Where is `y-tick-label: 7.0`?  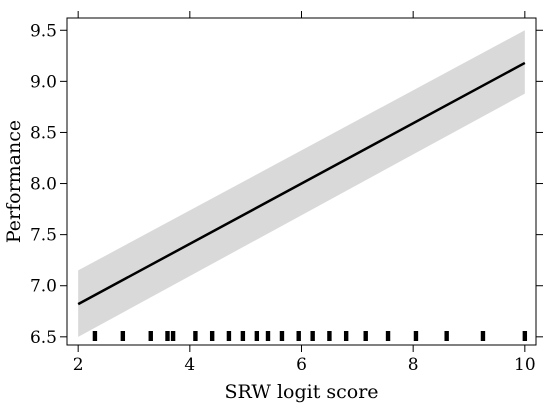
y-tick-label: 7.0 is located at coordinates (43, 287).